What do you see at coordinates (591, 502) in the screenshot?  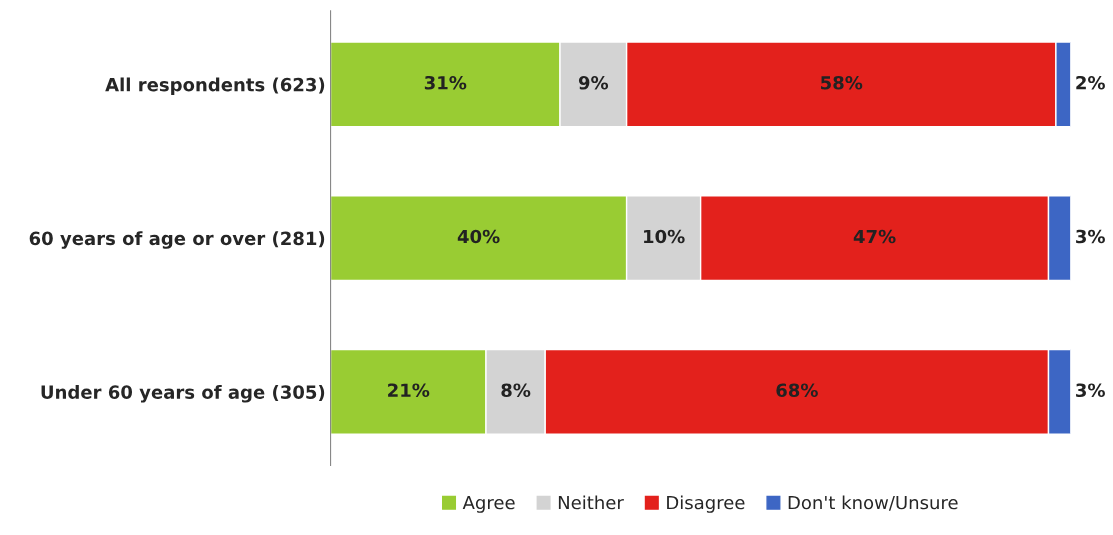 I see `legend-label: Neither` at bounding box center [591, 502].